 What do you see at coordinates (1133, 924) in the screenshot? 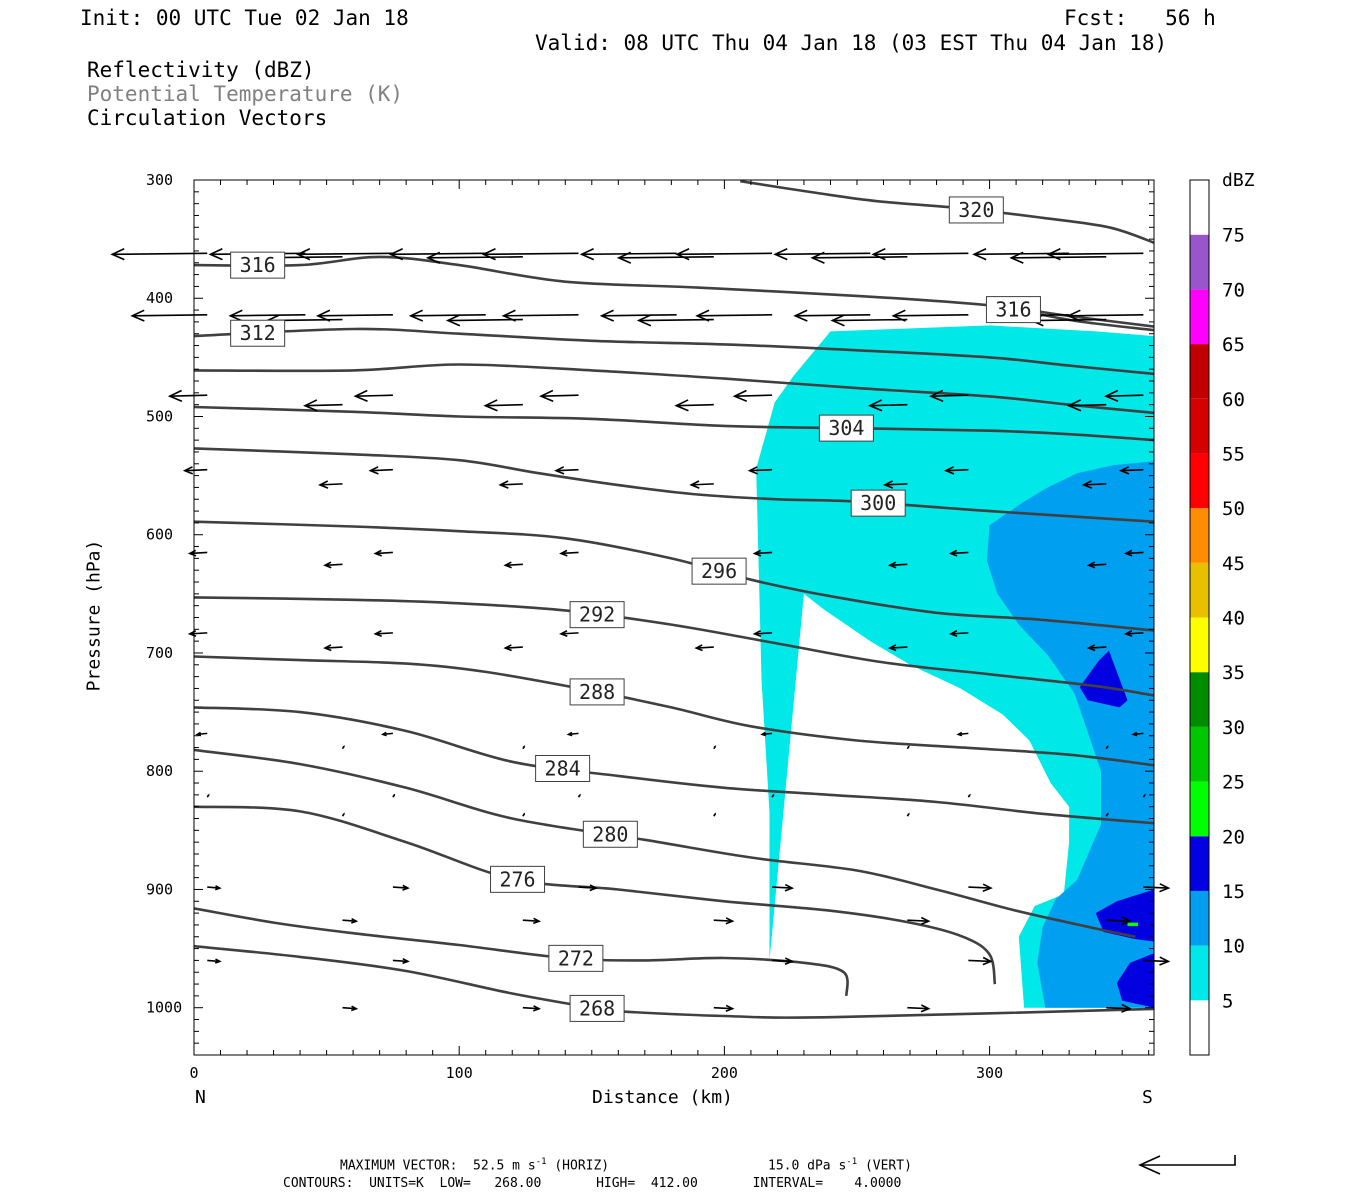
I see `reflectivity-region-20dbz` at bounding box center [1133, 924].